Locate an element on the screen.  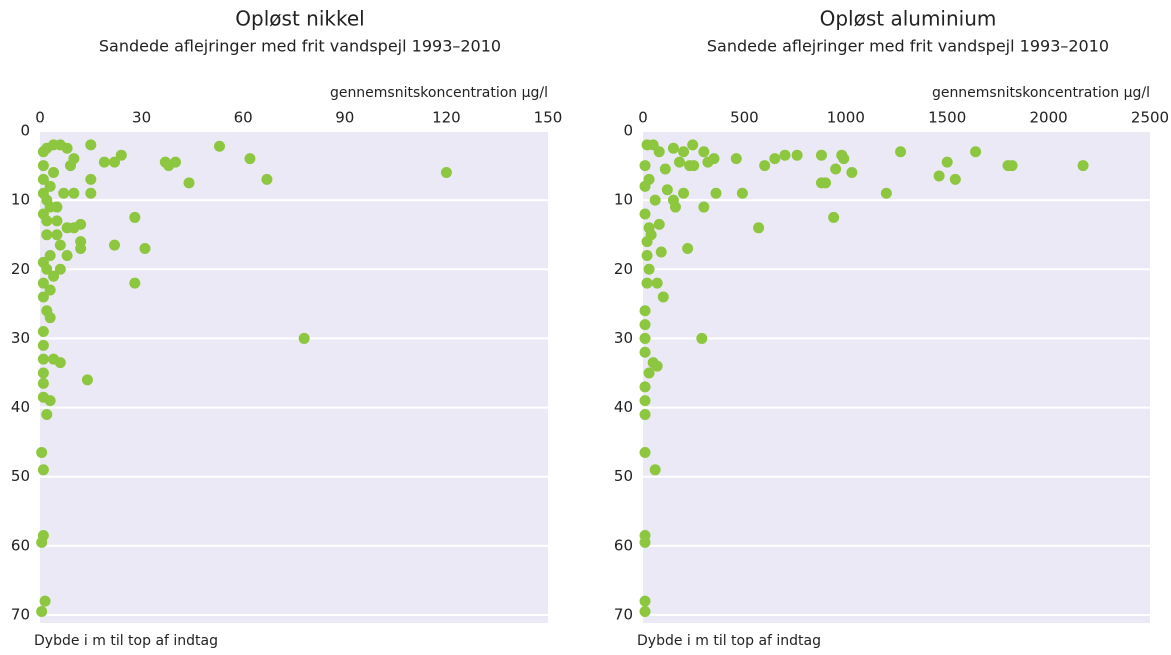
y-tick-label: 70 is located at coordinates (20, 615).